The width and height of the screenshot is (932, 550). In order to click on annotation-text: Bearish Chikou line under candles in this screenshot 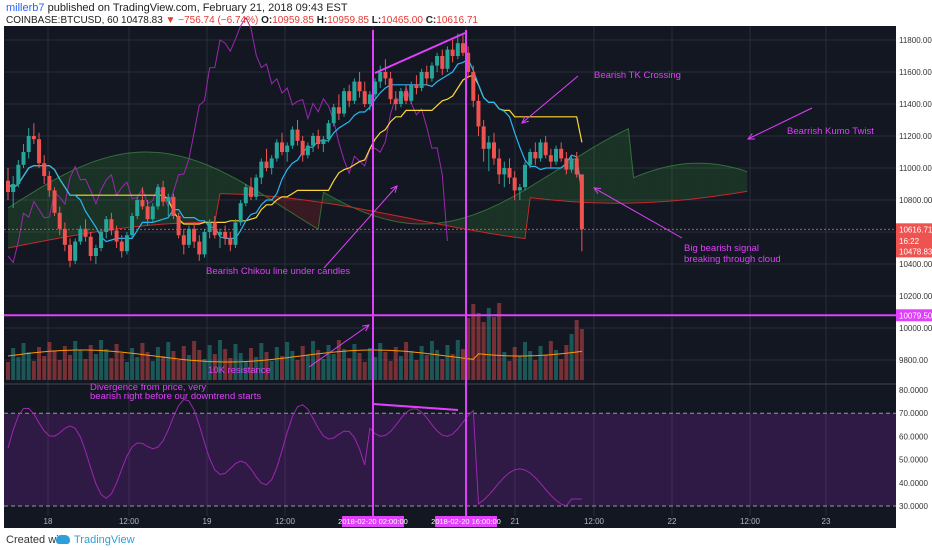, I will do `click(278, 271)`.